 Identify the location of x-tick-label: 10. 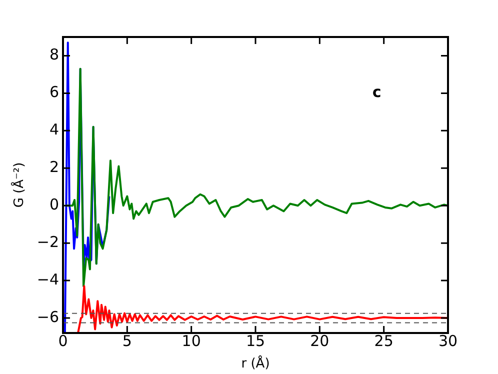
(191, 341).